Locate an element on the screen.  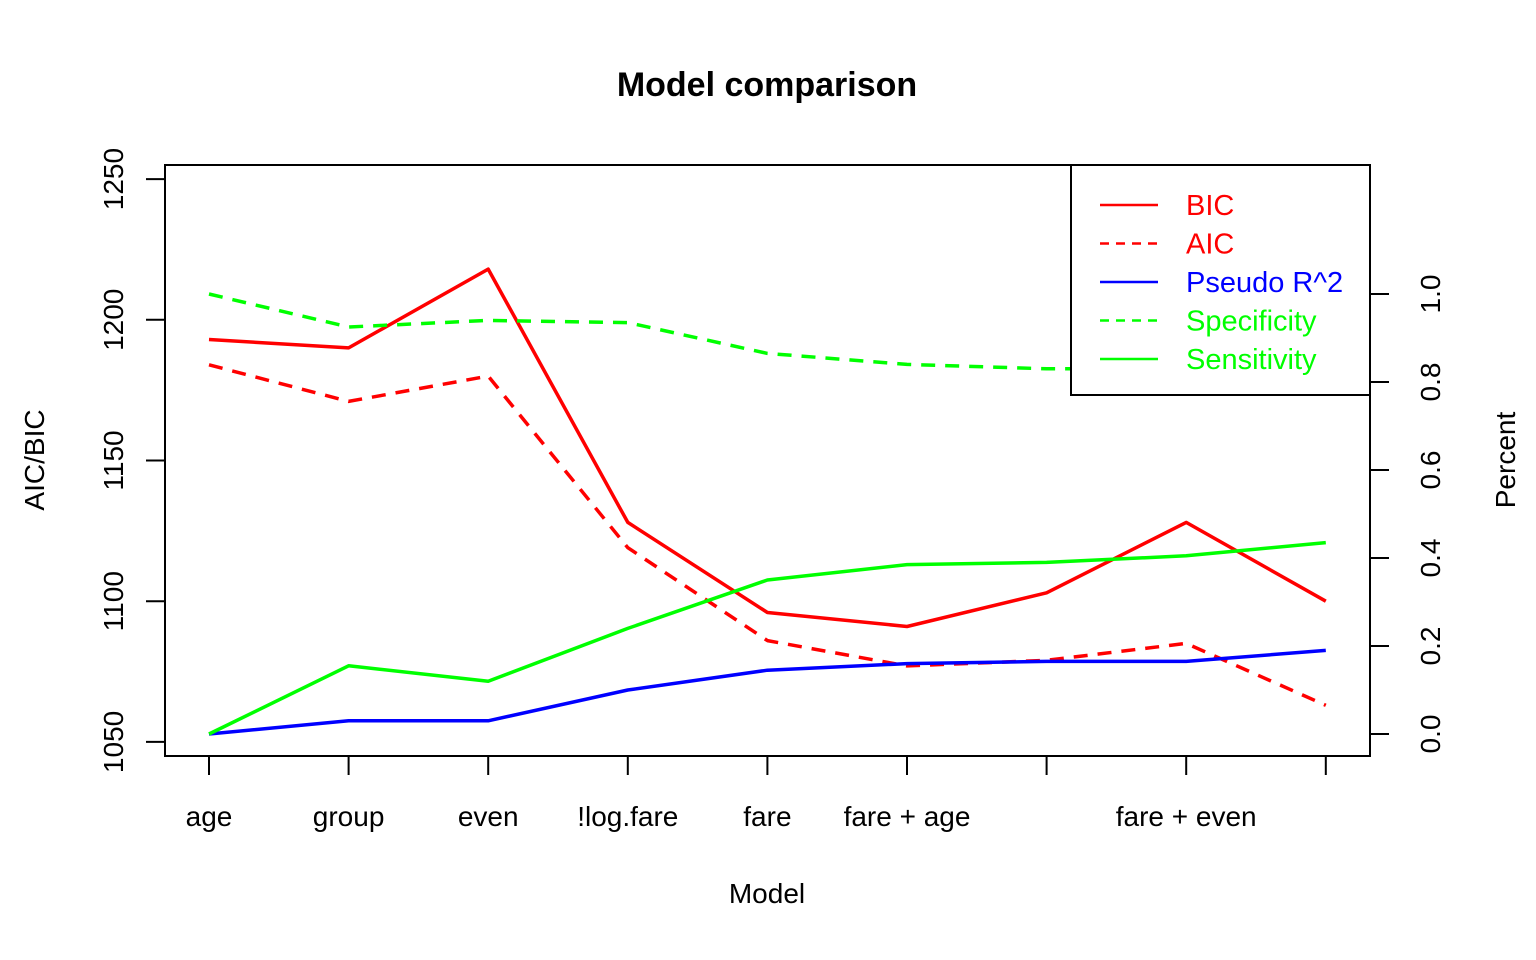
x-tick-label: age is located at coordinates (209, 816).